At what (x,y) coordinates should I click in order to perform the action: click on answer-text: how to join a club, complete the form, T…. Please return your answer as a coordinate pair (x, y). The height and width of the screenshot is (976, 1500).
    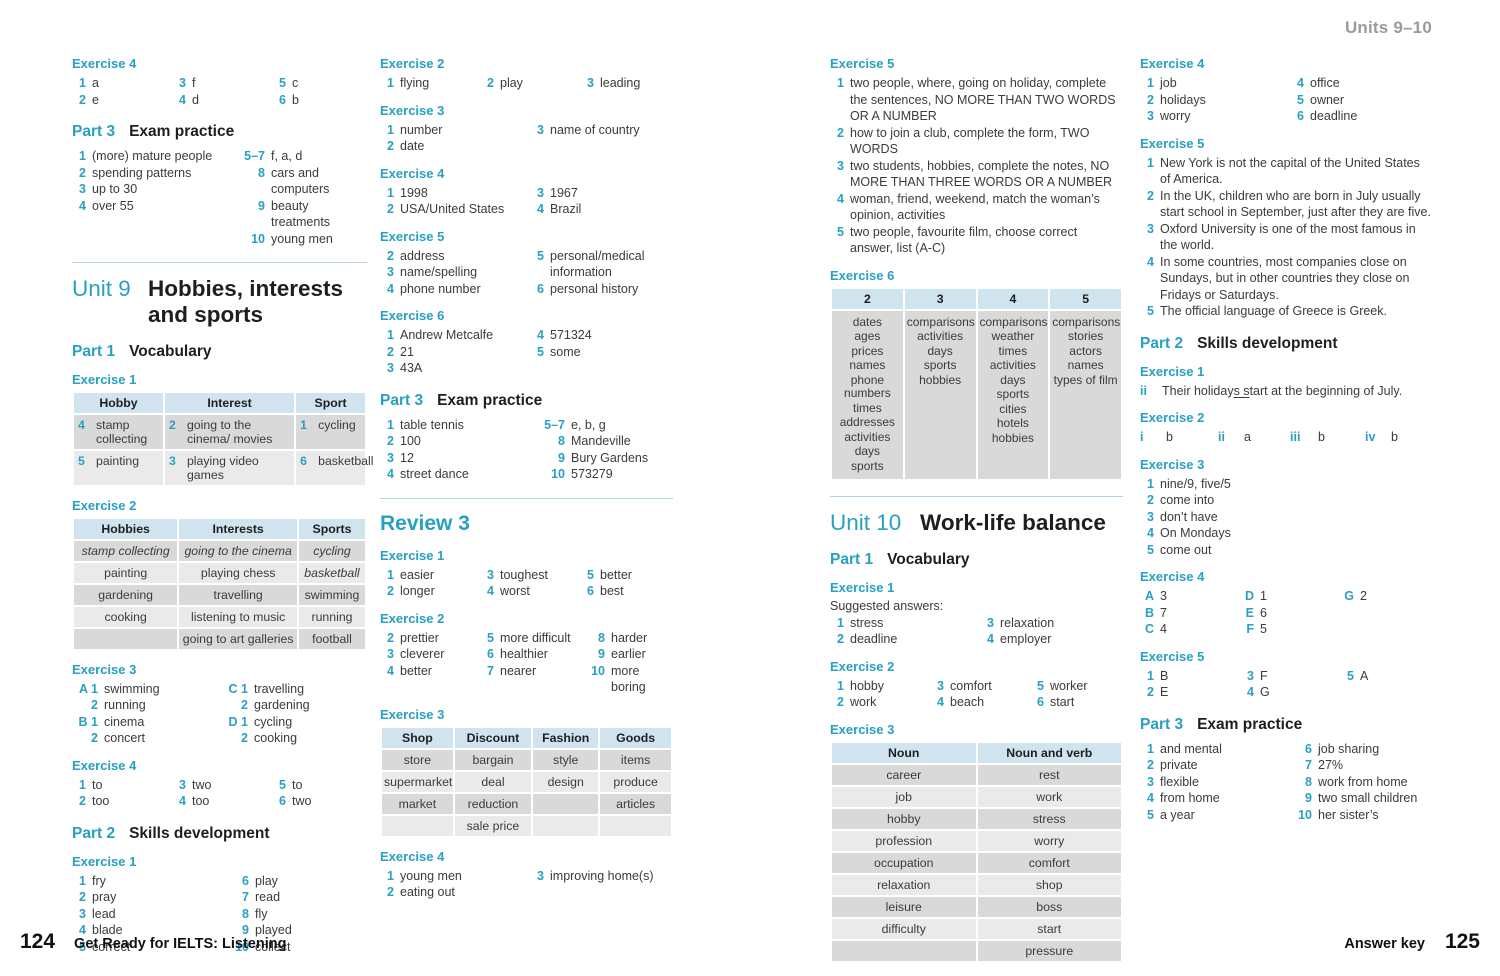
    Looking at the image, I should click on (970, 141).